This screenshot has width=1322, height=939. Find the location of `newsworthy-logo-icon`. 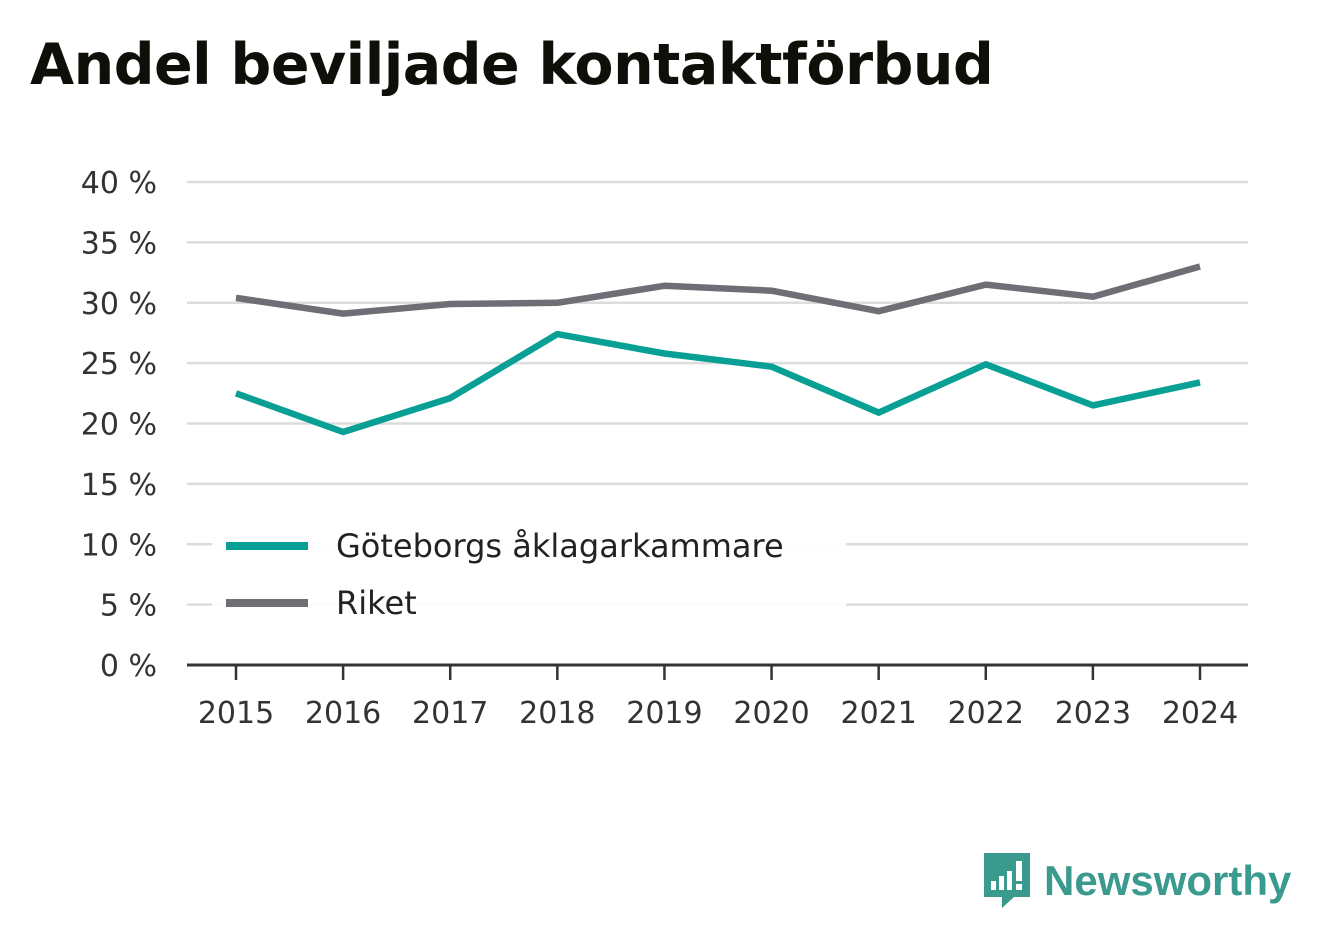

newsworthy-logo-icon is located at coordinates (1007, 880).